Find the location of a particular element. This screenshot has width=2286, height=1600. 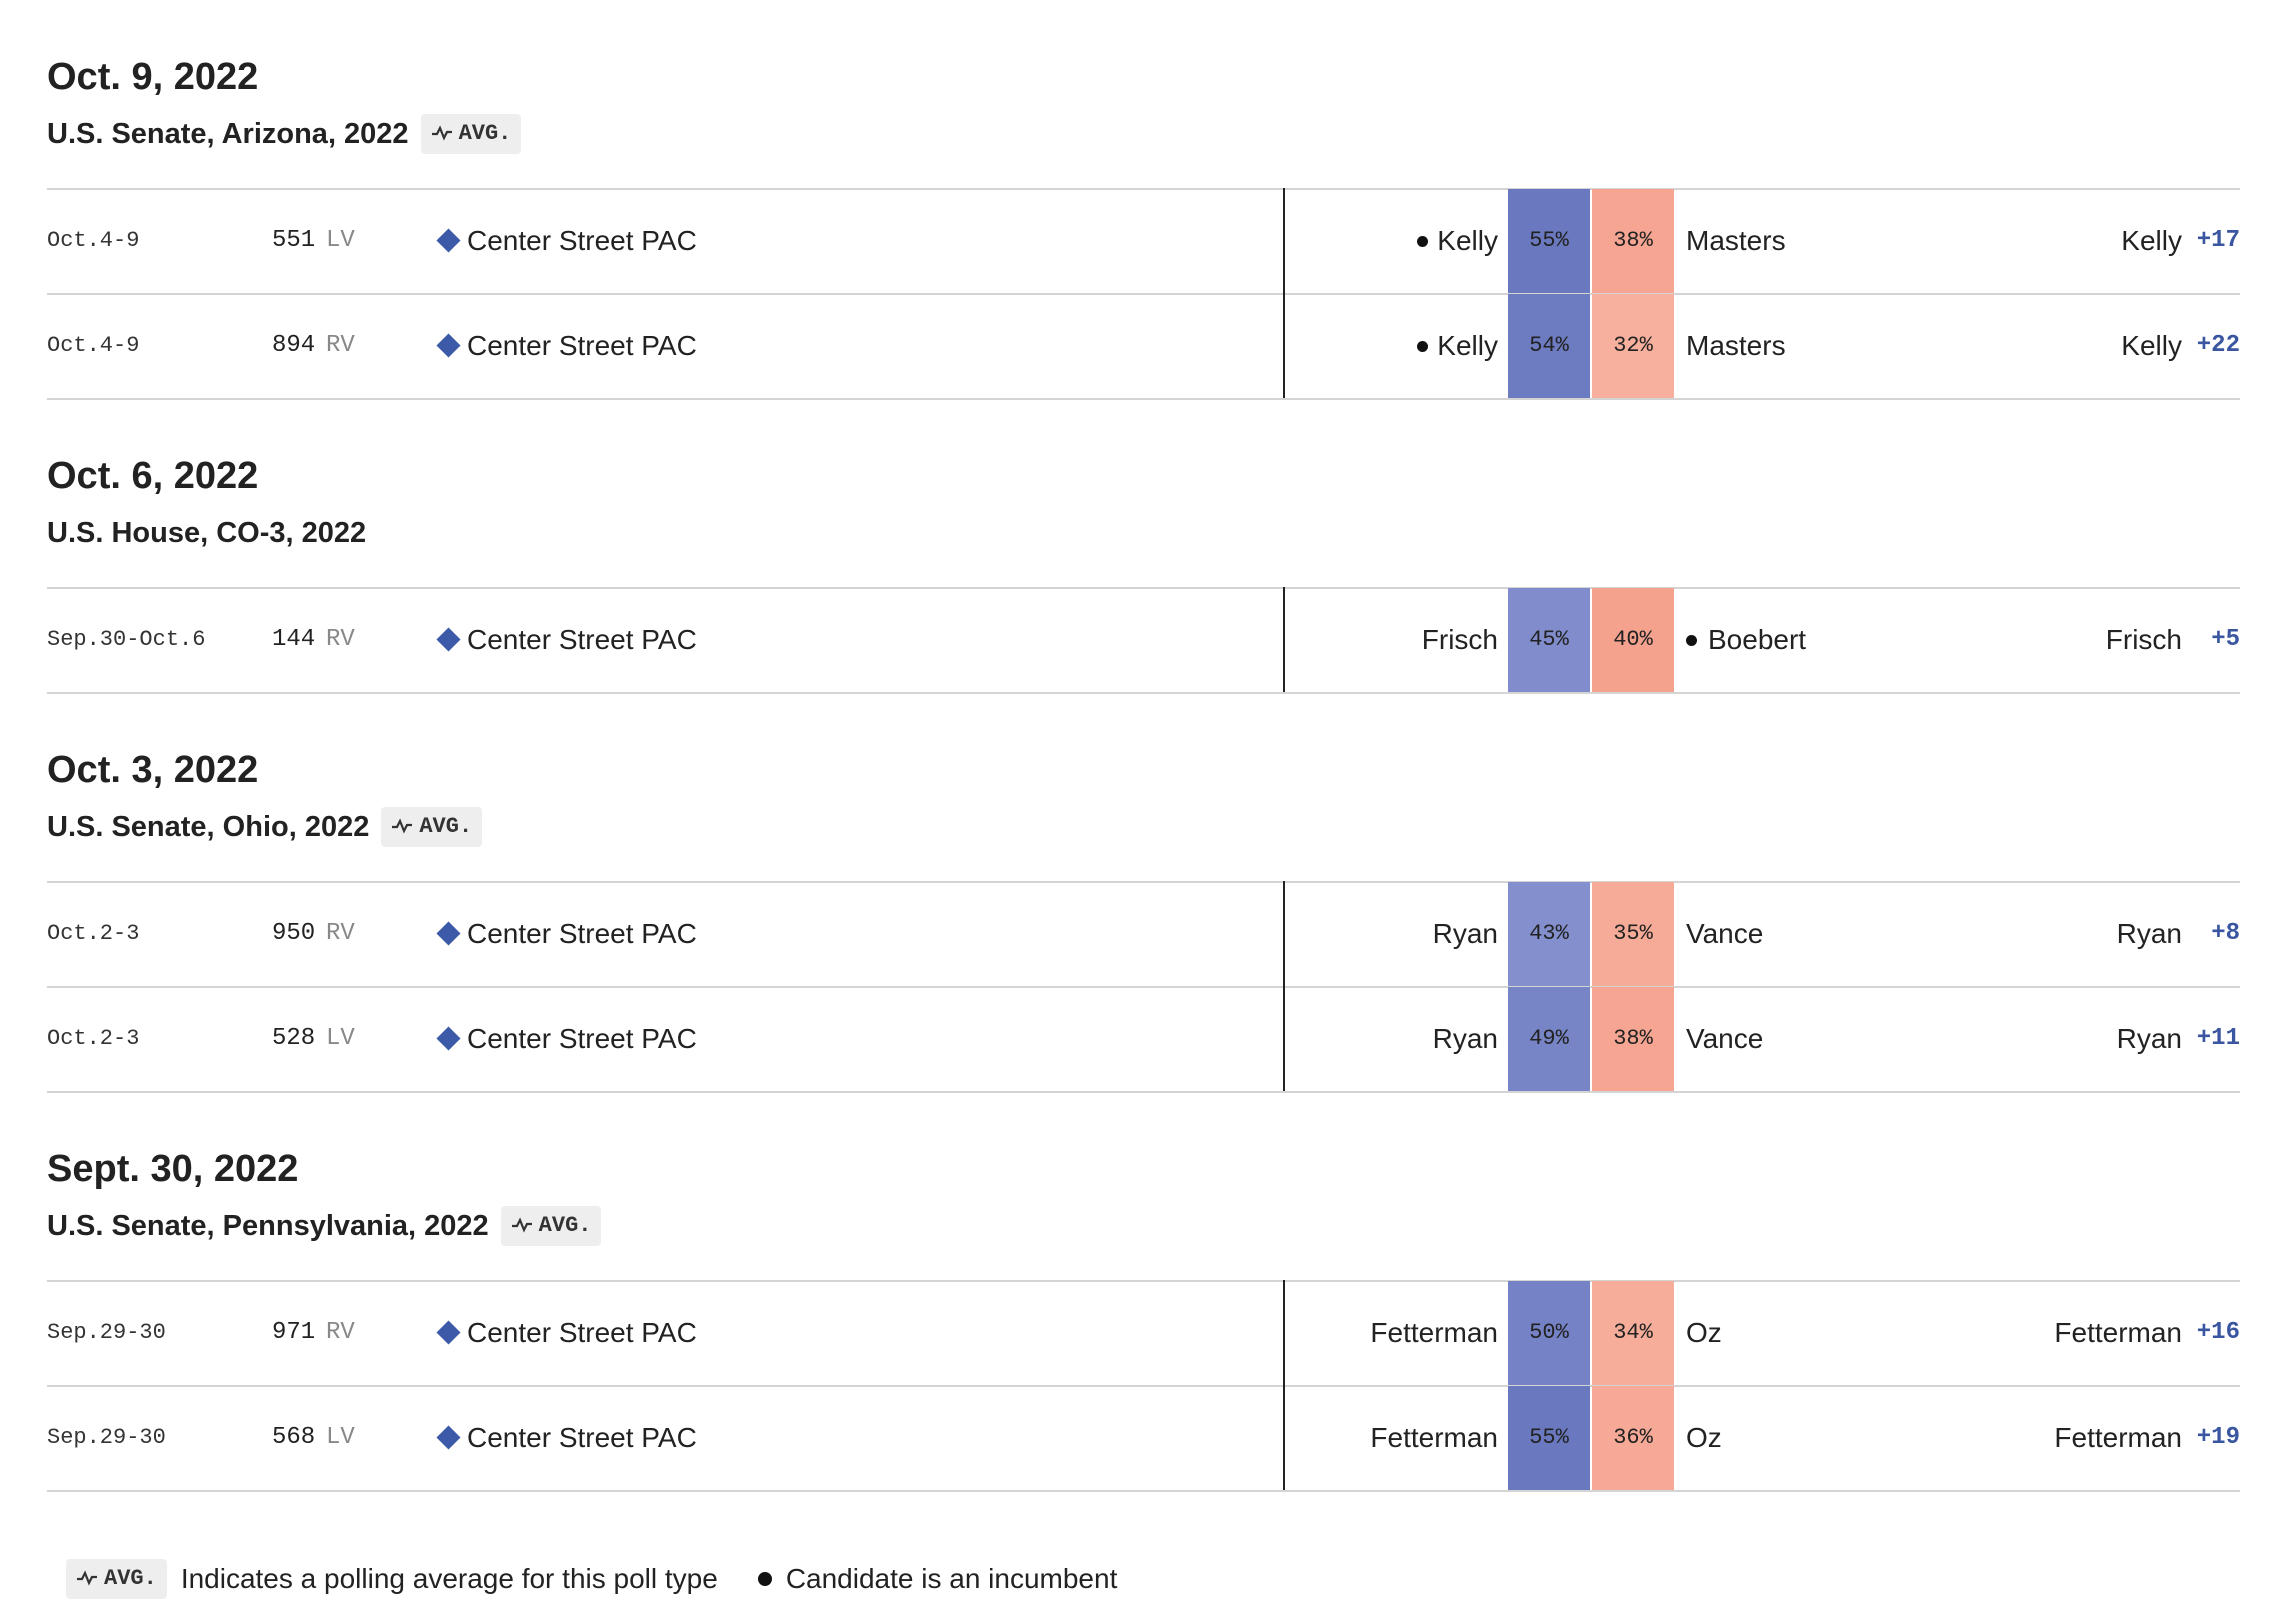

rep-pct: 32% is located at coordinates (1633, 346).